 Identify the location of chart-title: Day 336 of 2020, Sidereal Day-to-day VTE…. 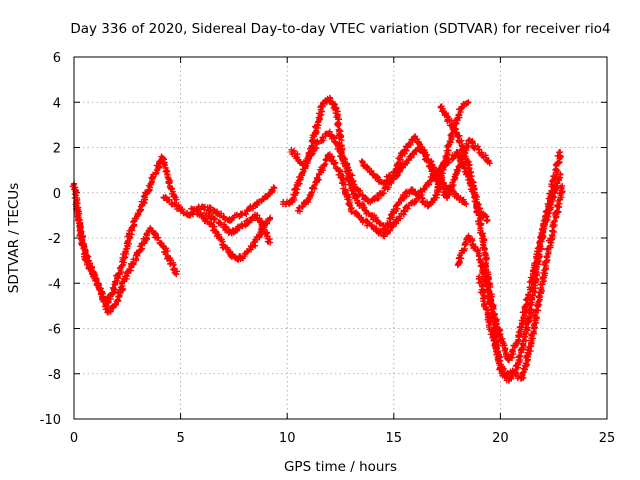
(340, 29).